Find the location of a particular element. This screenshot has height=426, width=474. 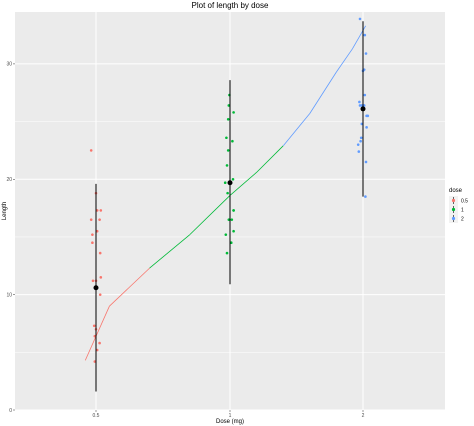

y-tick-label: 10 is located at coordinates (9, 295).